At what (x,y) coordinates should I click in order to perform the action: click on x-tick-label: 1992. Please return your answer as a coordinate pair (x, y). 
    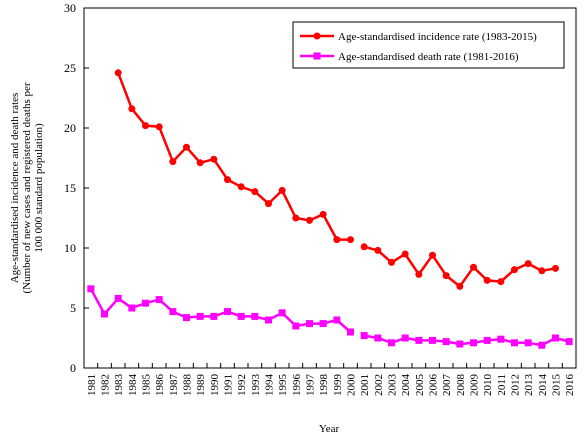
    Looking at the image, I should click on (242, 385).